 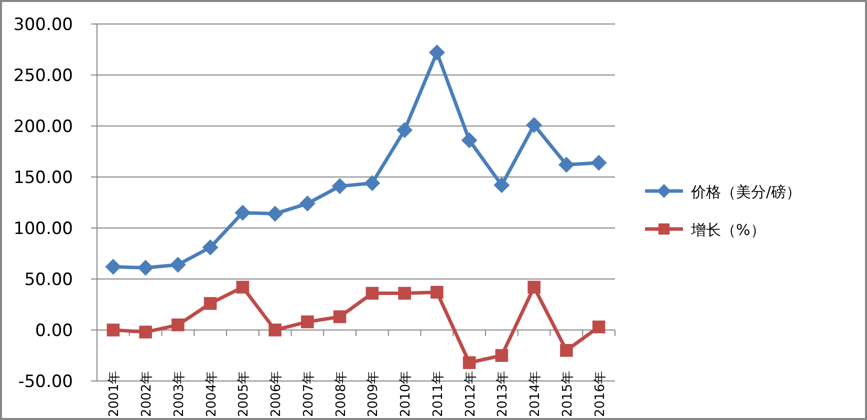 What do you see at coordinates (43, 76) in the screenshot?
I see `y-tick-label: 250.00` at bounding box center [43, 76].